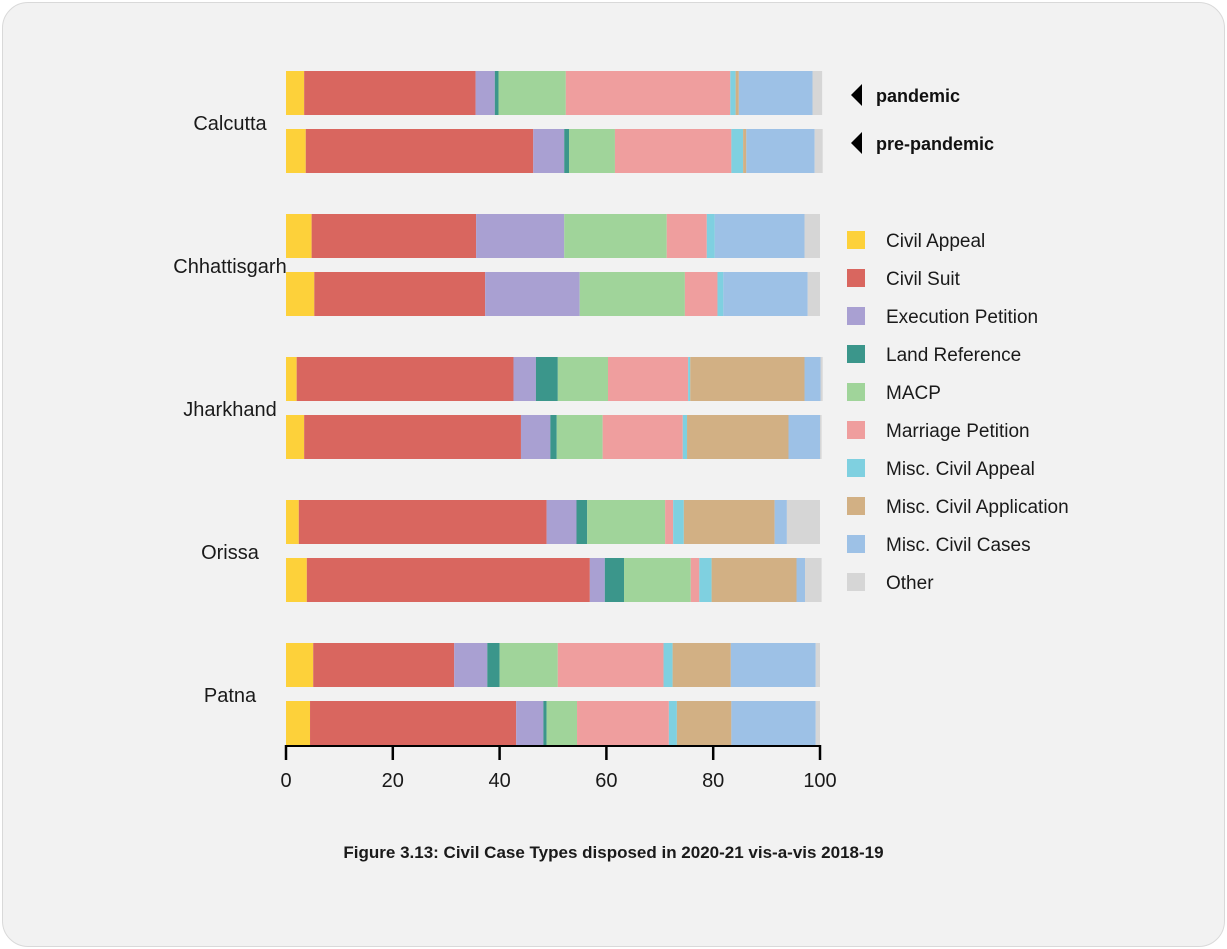 The height and width of the screenshot is (949, 1227). I want to click on bar-calcutta-pandemic-civil-suit, so click(390, 93).